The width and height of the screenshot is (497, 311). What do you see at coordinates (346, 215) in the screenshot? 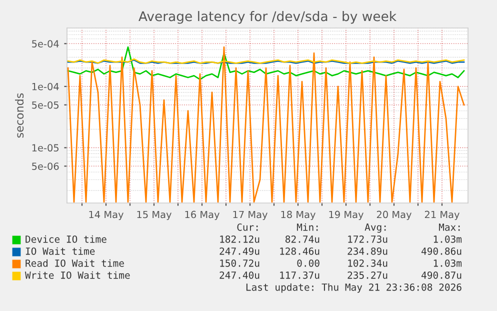
I see `x-tick-label: 19 May` at bounding box center [346, 215].